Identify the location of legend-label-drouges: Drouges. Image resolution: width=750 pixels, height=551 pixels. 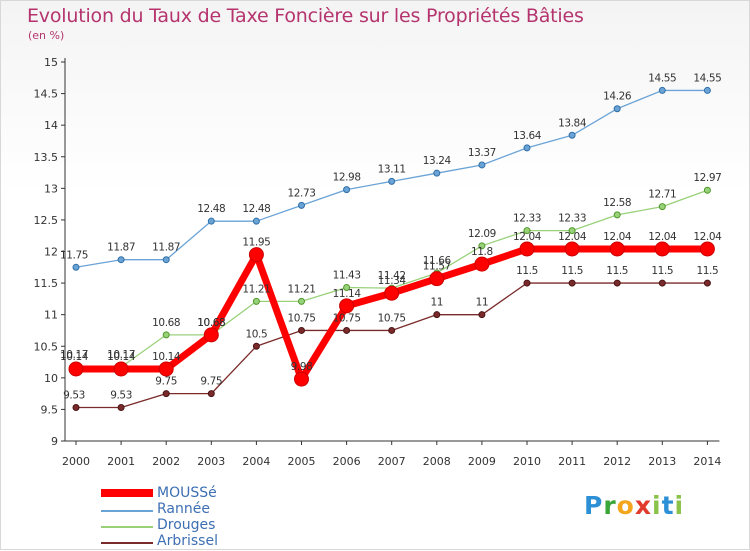
(186, 525).